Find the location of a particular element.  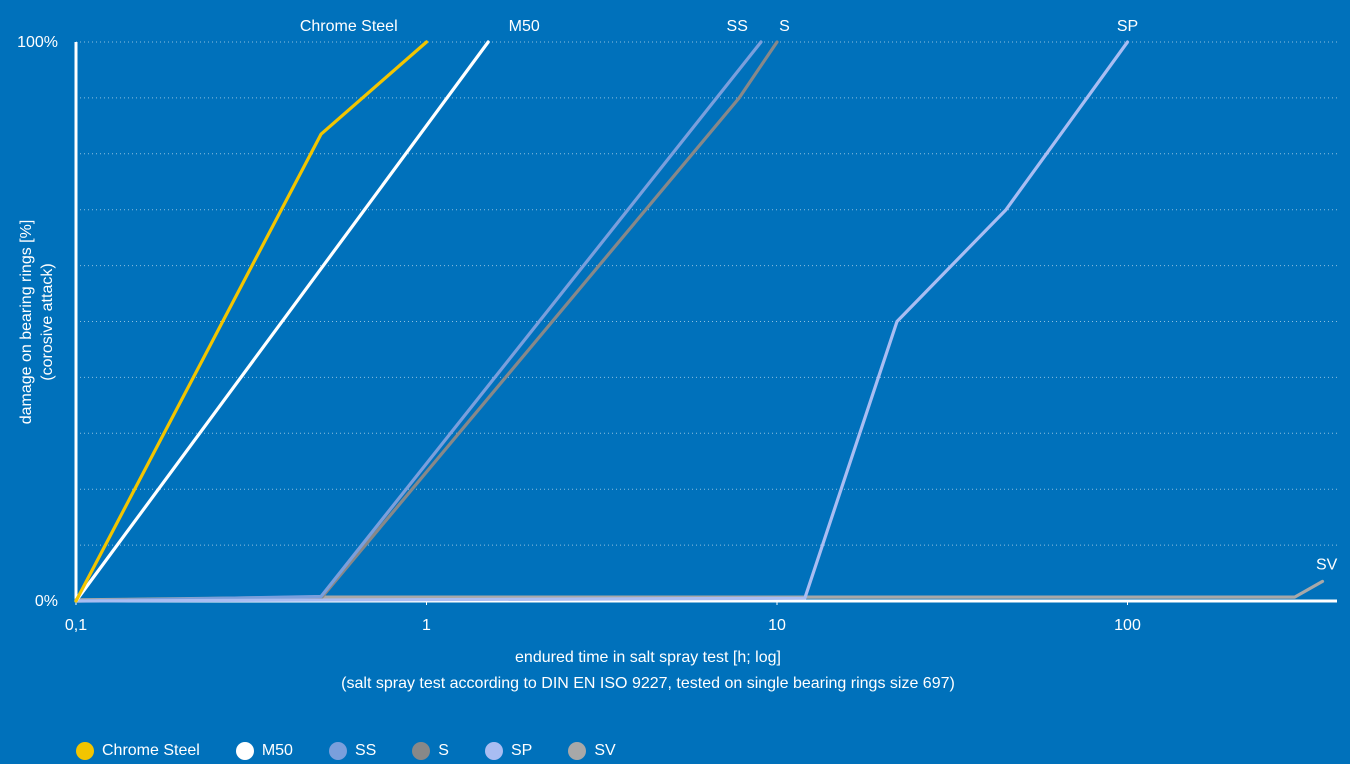

legend-label: S is located at coordinates (443, 750).